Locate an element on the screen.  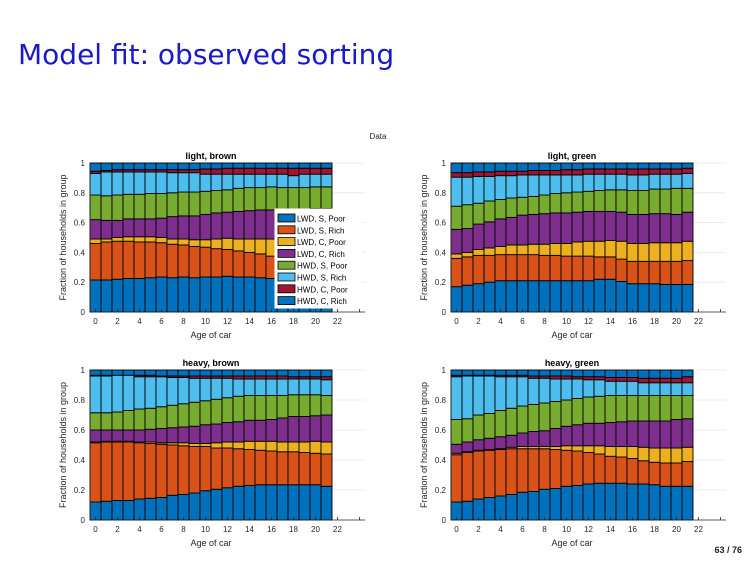
x-axis-label: Age of car is located at coordinates (210, 543).